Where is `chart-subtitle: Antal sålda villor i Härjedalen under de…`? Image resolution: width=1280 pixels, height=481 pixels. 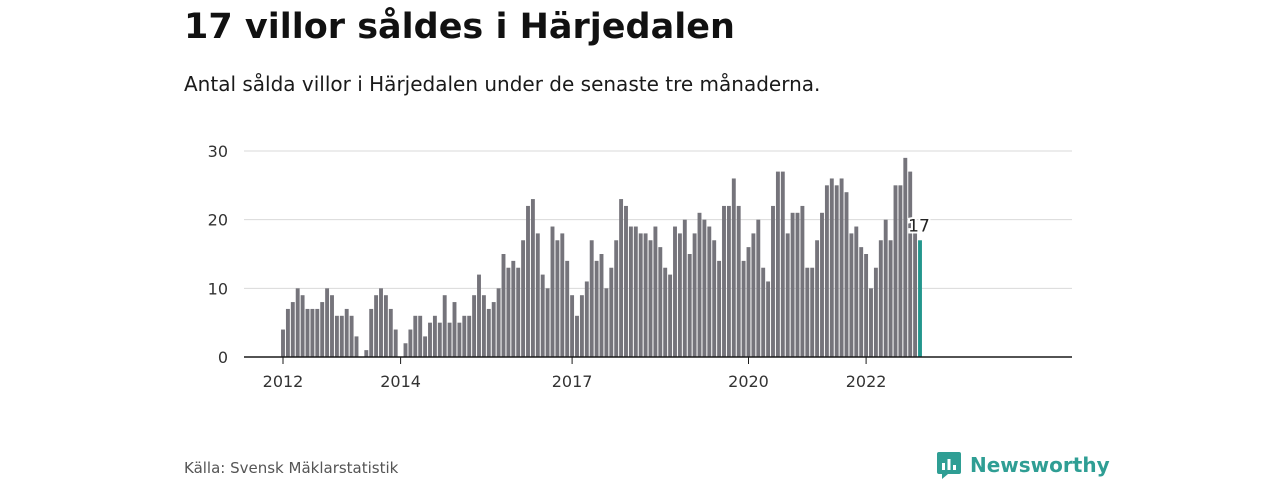
chart-subtitle: Antal sålda villor i Härjedalen under de… is located at coordinates (502, 84).